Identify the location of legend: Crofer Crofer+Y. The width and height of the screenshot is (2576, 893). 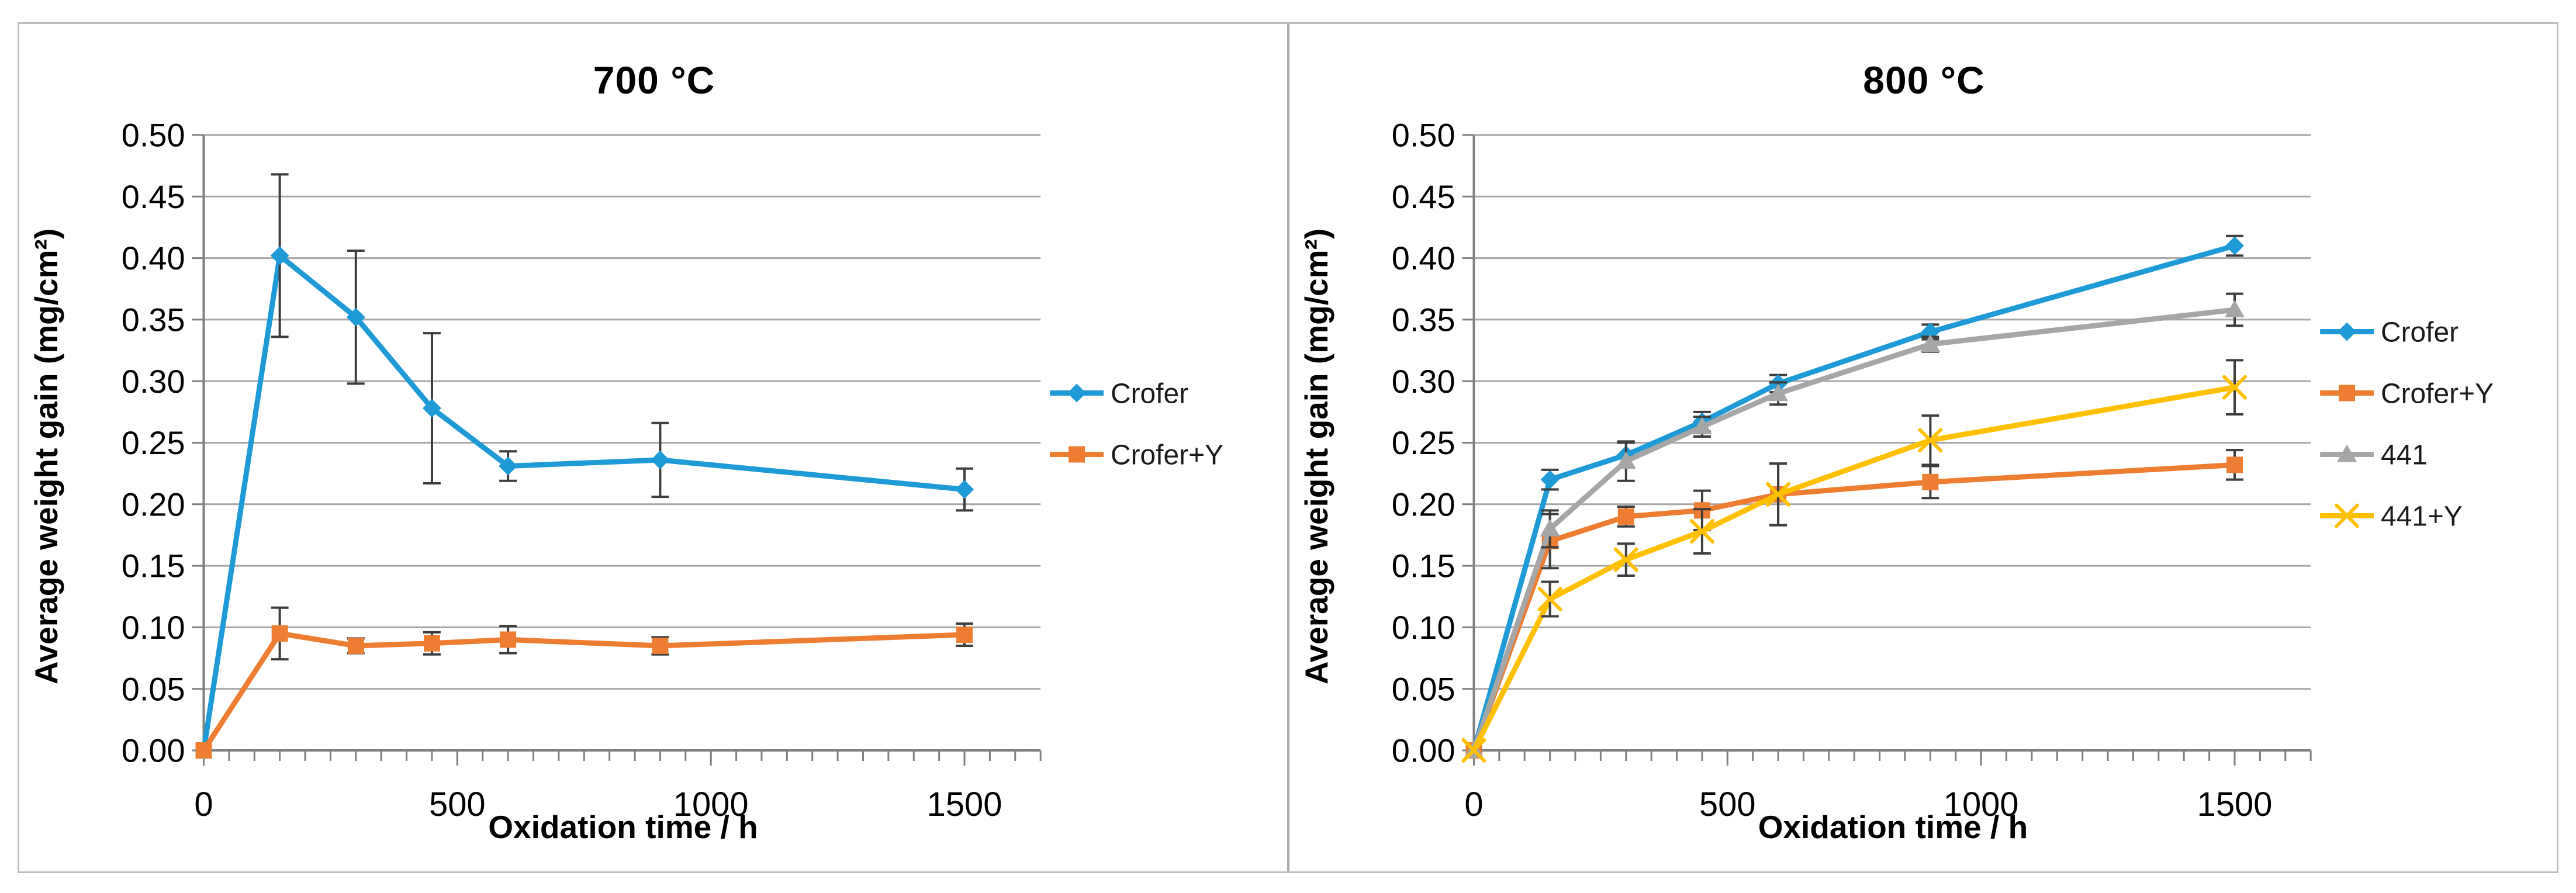
(1136, 424).